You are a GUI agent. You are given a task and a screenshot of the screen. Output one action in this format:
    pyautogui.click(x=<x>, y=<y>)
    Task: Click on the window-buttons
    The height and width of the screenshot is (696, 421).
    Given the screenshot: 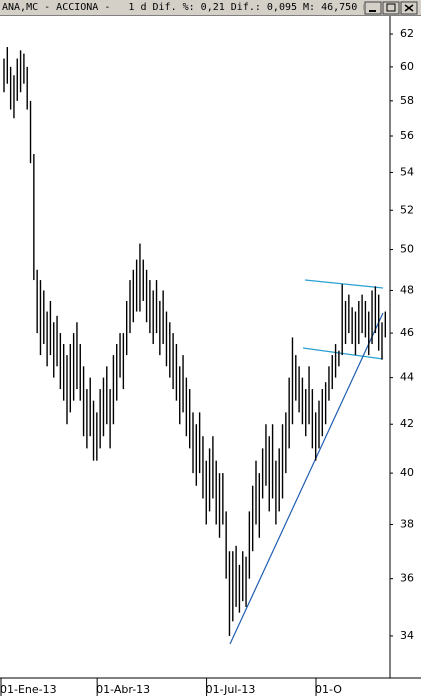 What is the action you would take?
    pyautogui.click(x=391, y=8)
    